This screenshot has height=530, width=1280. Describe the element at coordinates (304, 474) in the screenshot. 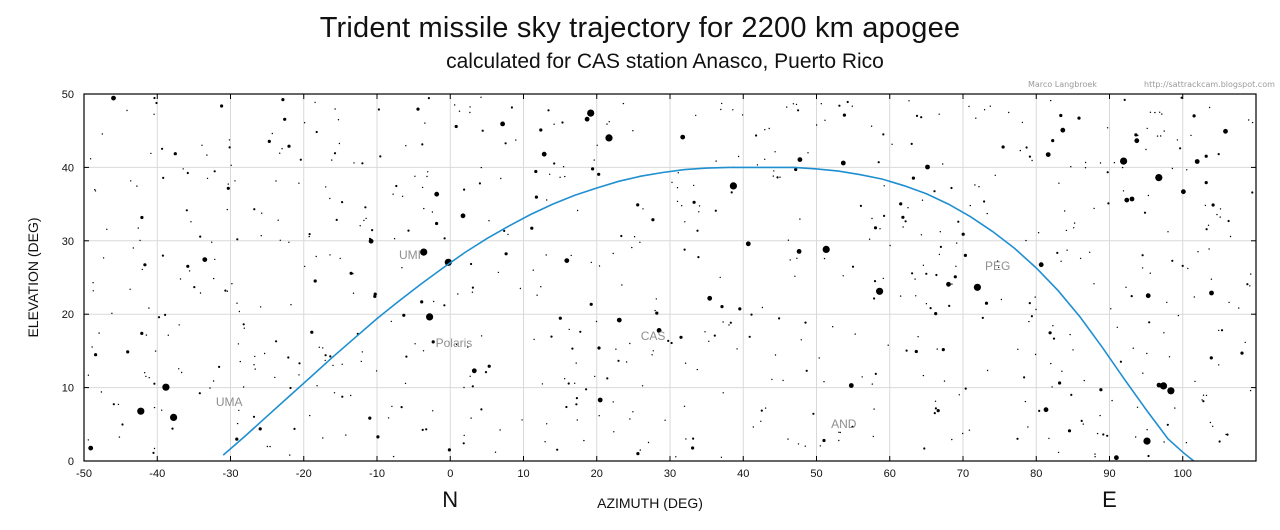

I see `x-tick-label: -20` at that location.